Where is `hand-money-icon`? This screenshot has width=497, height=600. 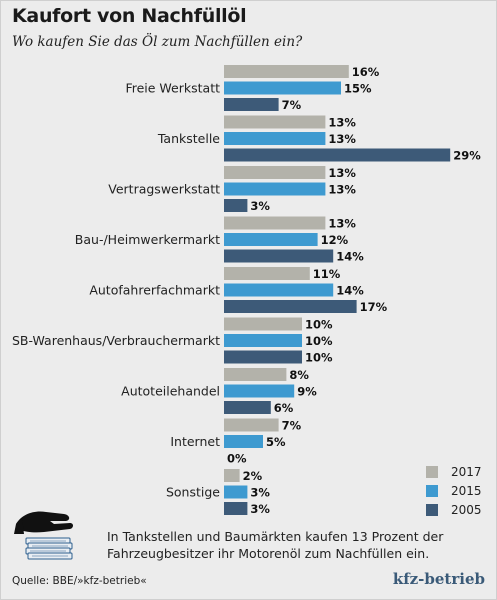 hand-money-icon is located at coordinates (43, 535).